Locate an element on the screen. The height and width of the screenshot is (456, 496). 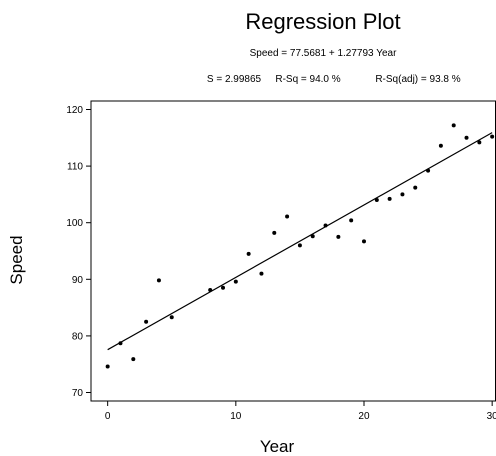
x-tick-label: 30 is located at coordinates (491, 416).